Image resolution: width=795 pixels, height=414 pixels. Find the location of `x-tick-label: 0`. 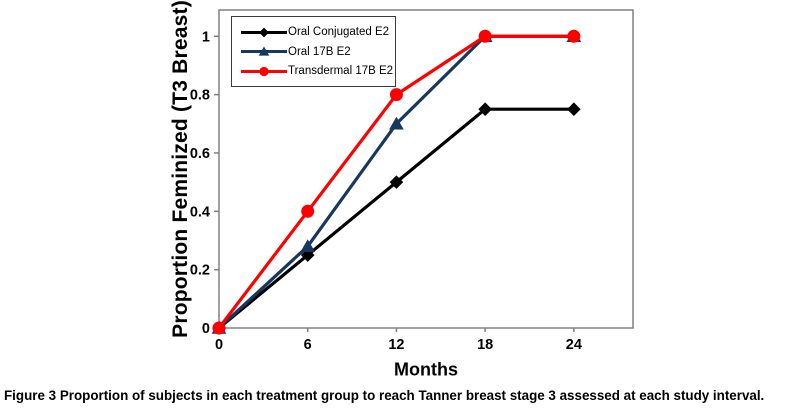

x-tick-label: 0 is located at coordinates (219, 345).